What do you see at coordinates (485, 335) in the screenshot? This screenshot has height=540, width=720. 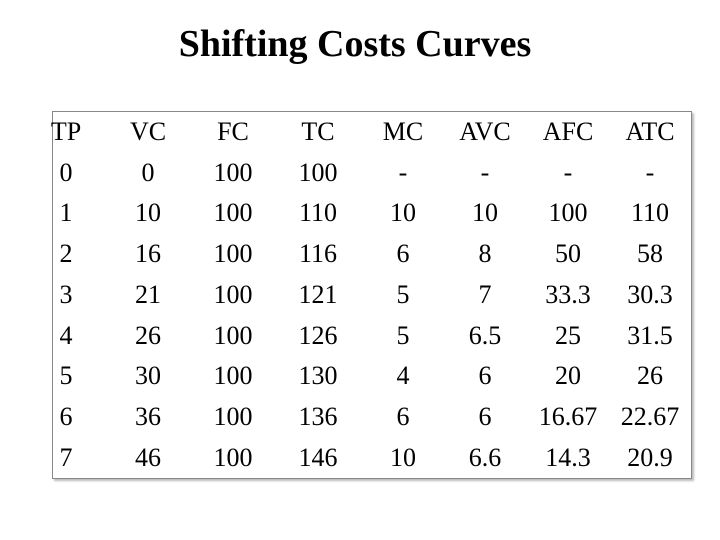 I see `table-cell: 6.5` at bounding box center [485, 335].